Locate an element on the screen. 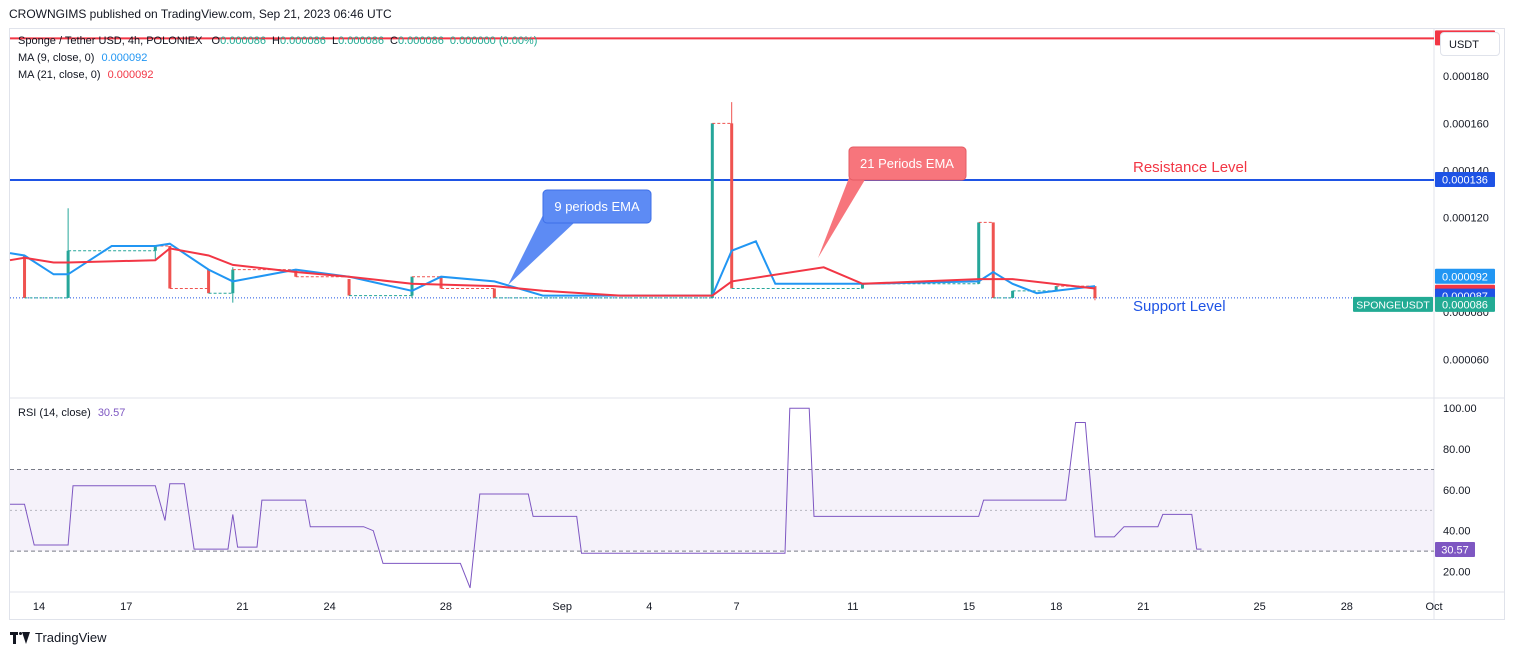 The image size is (1515, 655). tradingview-footer: TradingView is located at coordinates (58, 638).